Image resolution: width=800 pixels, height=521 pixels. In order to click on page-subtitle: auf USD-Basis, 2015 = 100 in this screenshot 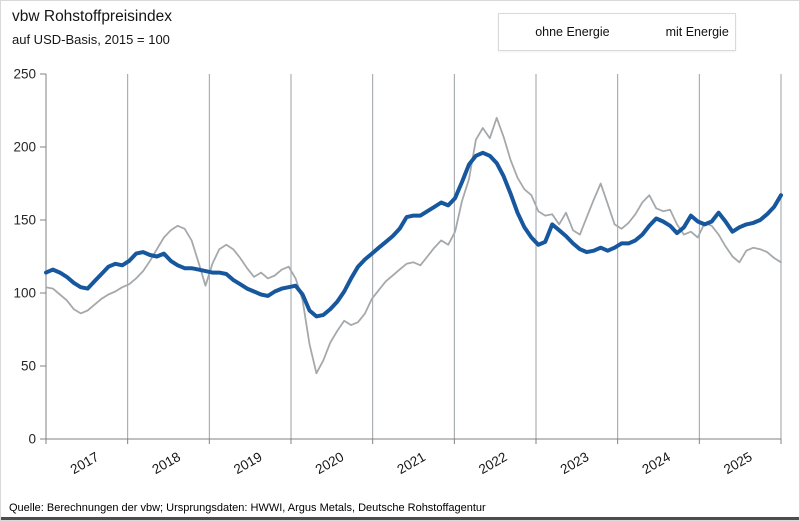, I will do `click(91, 39)`.